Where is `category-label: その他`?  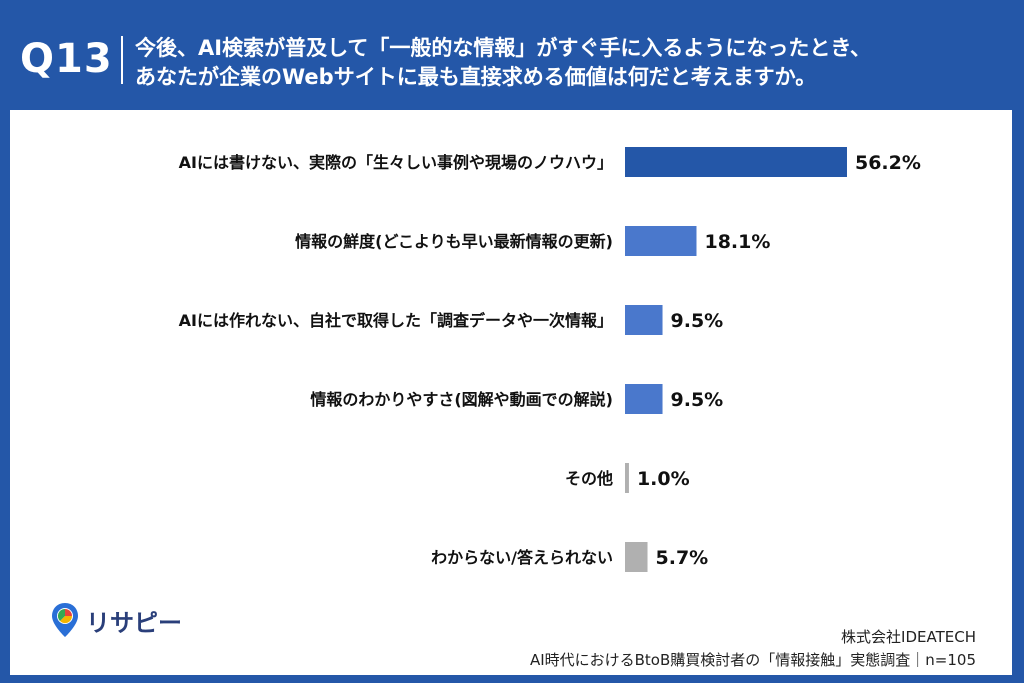 category-label: その他 is located at coordinates (589, 478).